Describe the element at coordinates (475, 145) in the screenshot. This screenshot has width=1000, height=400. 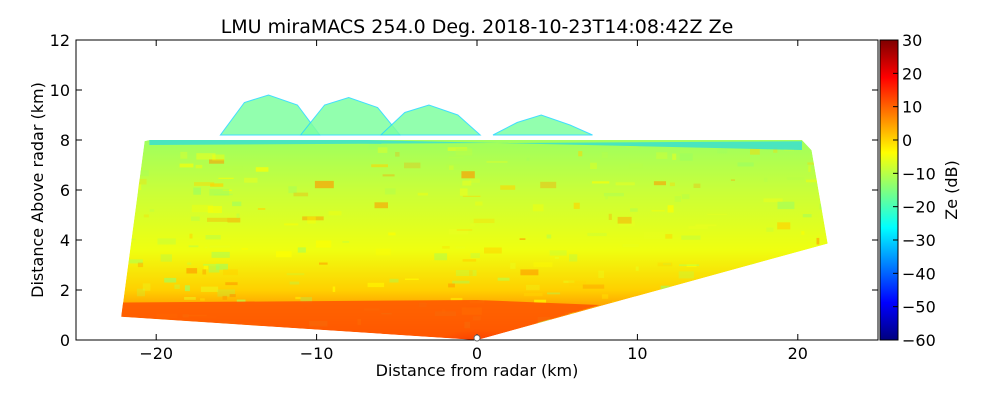
I see `cloud-top-band` at that location.